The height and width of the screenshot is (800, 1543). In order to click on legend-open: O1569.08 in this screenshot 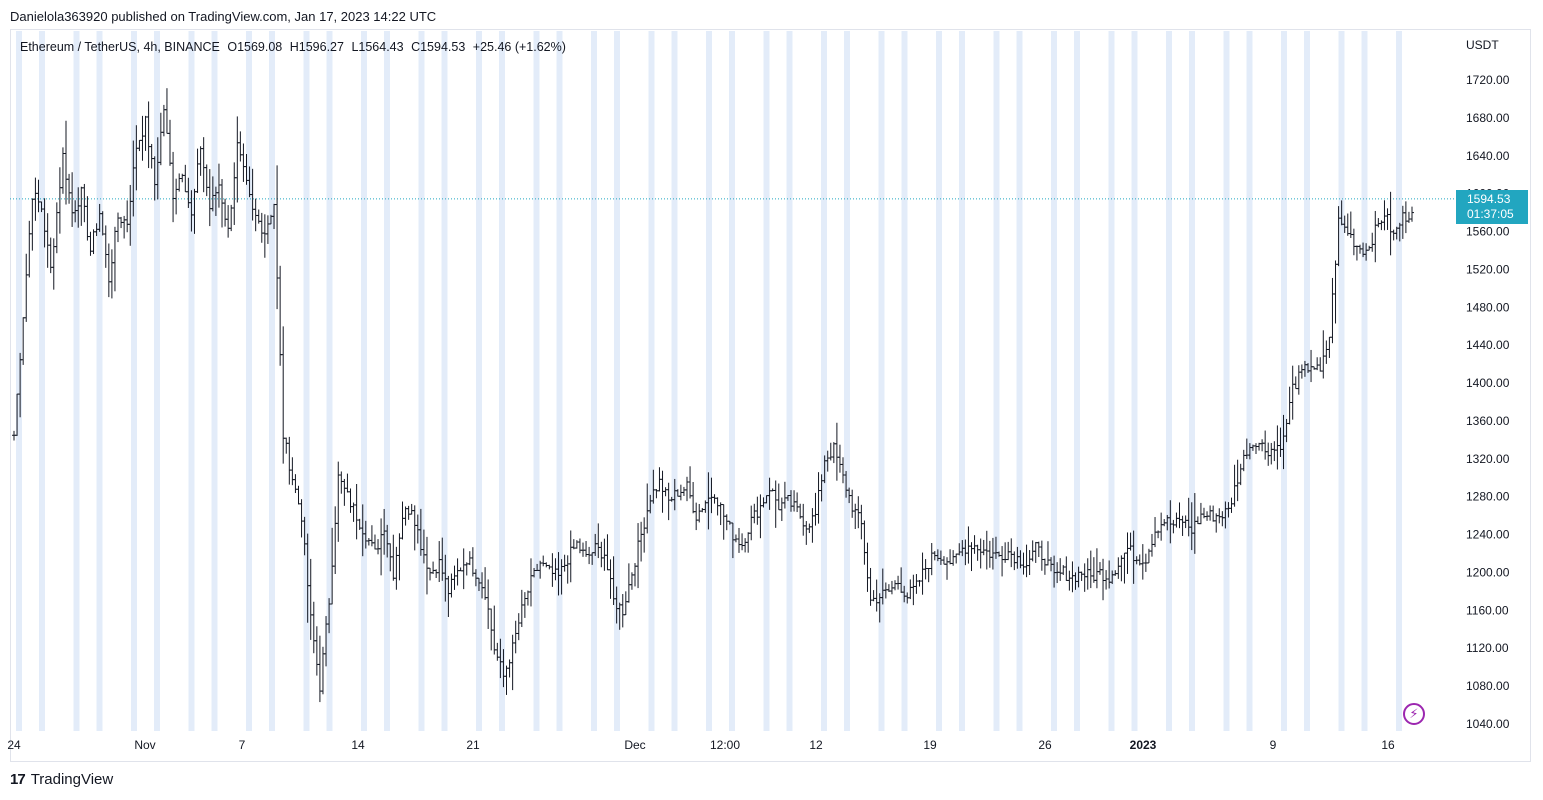, I will do `click(255, 47)`.